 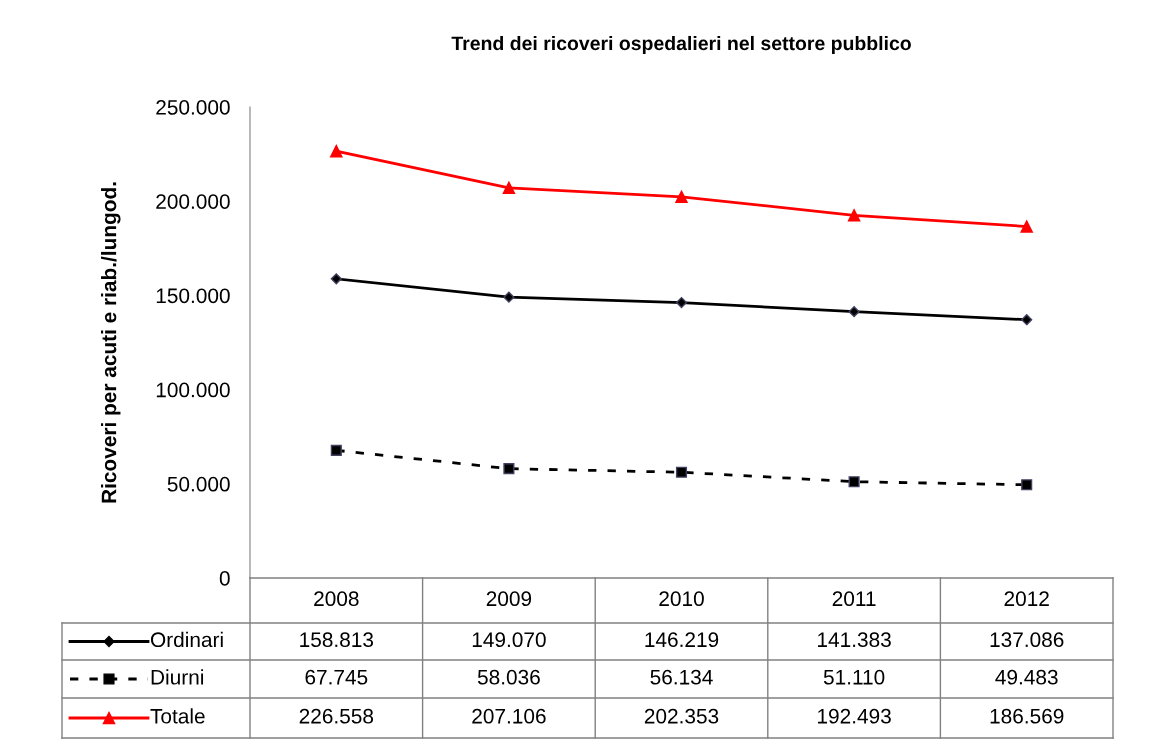 I want to click on y-tick-label: 250.000, so click(x=193, y=107).